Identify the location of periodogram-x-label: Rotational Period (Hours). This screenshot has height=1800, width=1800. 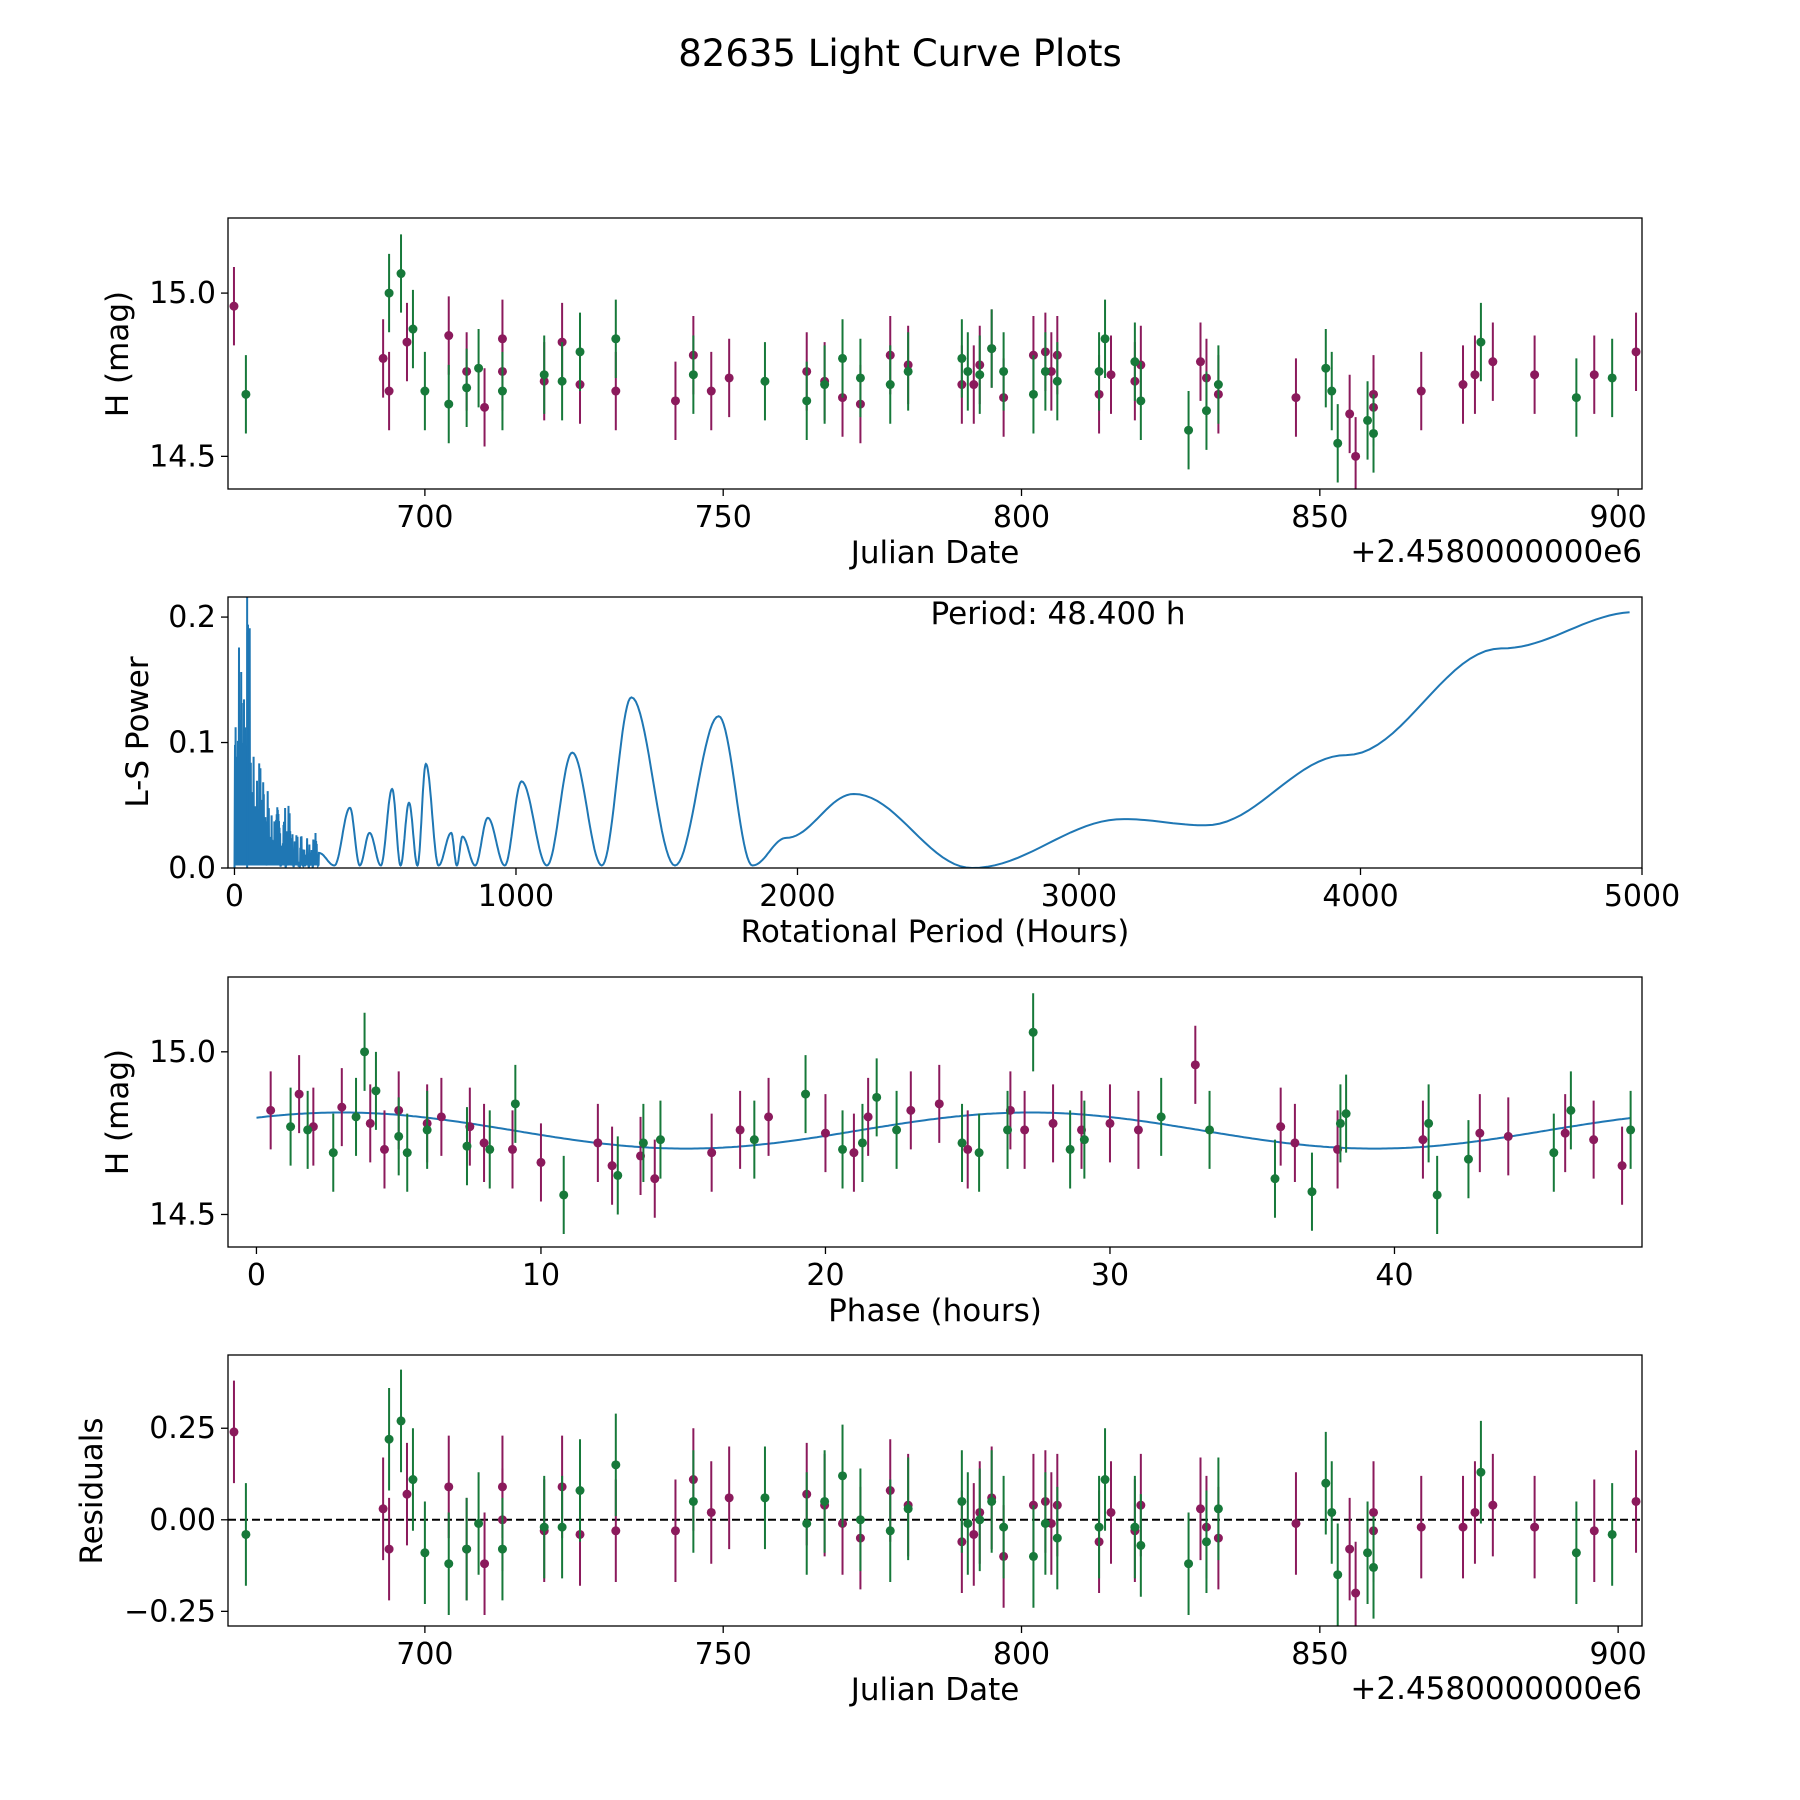
(935, 932).